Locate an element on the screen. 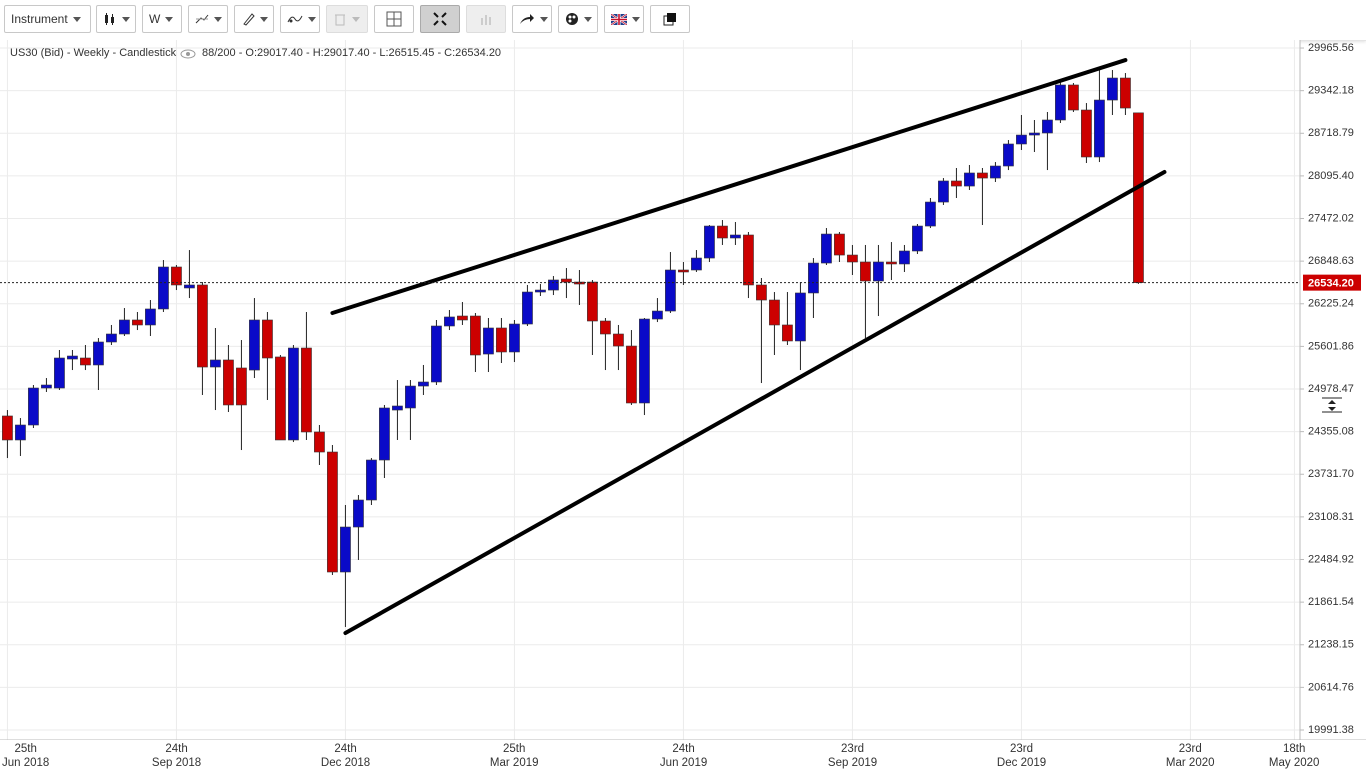  x-tick-label: 24th Jun 2019 is located at coordinates (683, 756).